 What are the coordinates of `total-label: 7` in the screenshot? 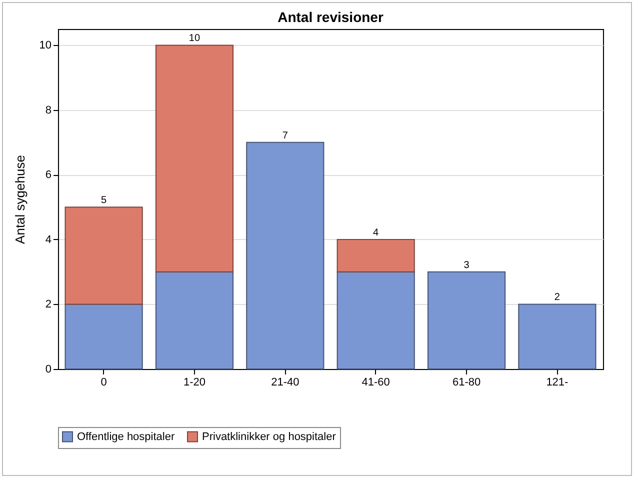 It's located at (285, 136).